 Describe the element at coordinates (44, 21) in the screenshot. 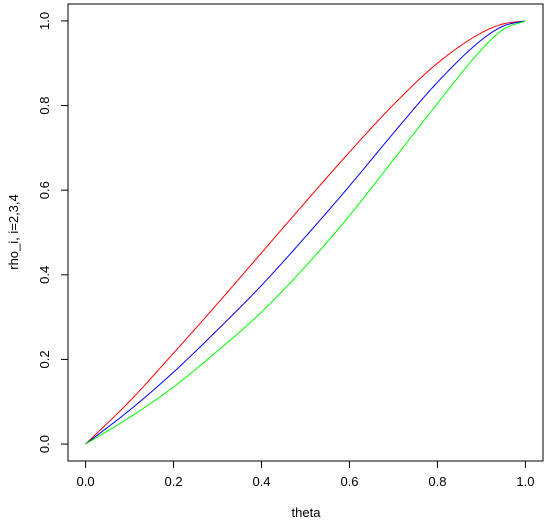

I see `y-tick-label: 1.0` at that location.